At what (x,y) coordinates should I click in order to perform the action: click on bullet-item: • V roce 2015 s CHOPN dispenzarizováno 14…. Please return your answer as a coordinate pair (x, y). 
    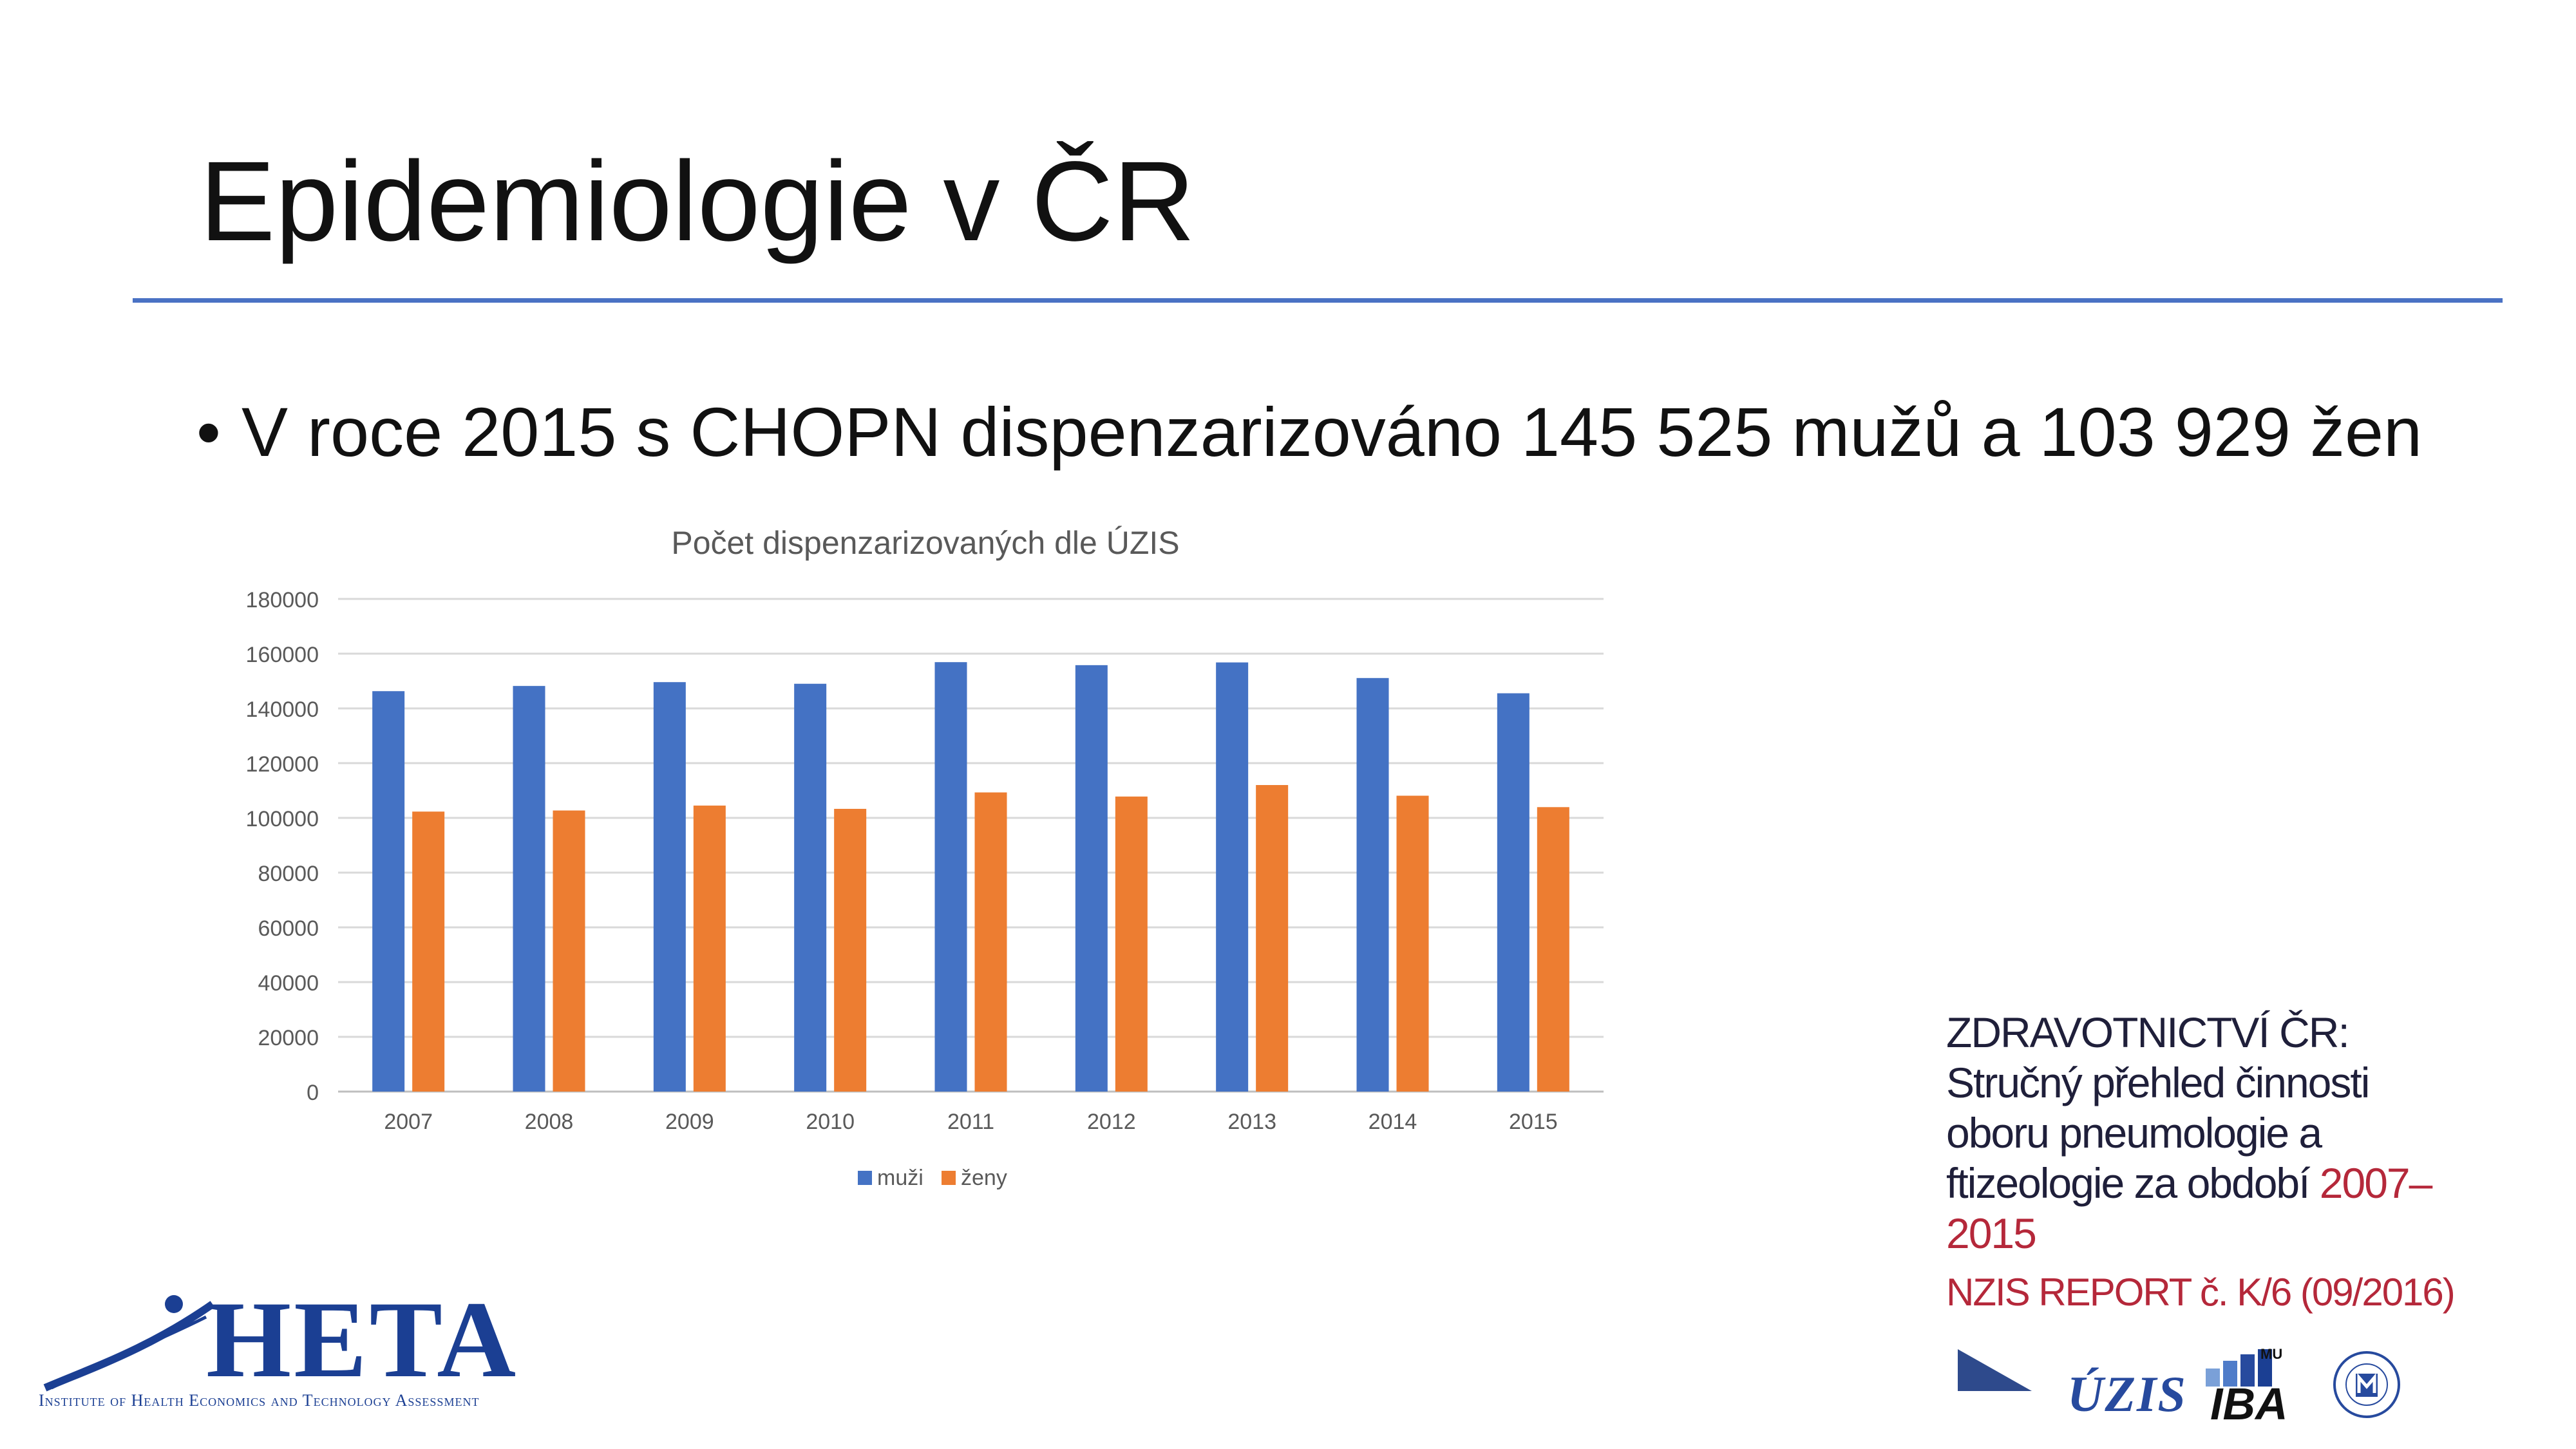
    Looking at the image, I should click on (1309, 432).